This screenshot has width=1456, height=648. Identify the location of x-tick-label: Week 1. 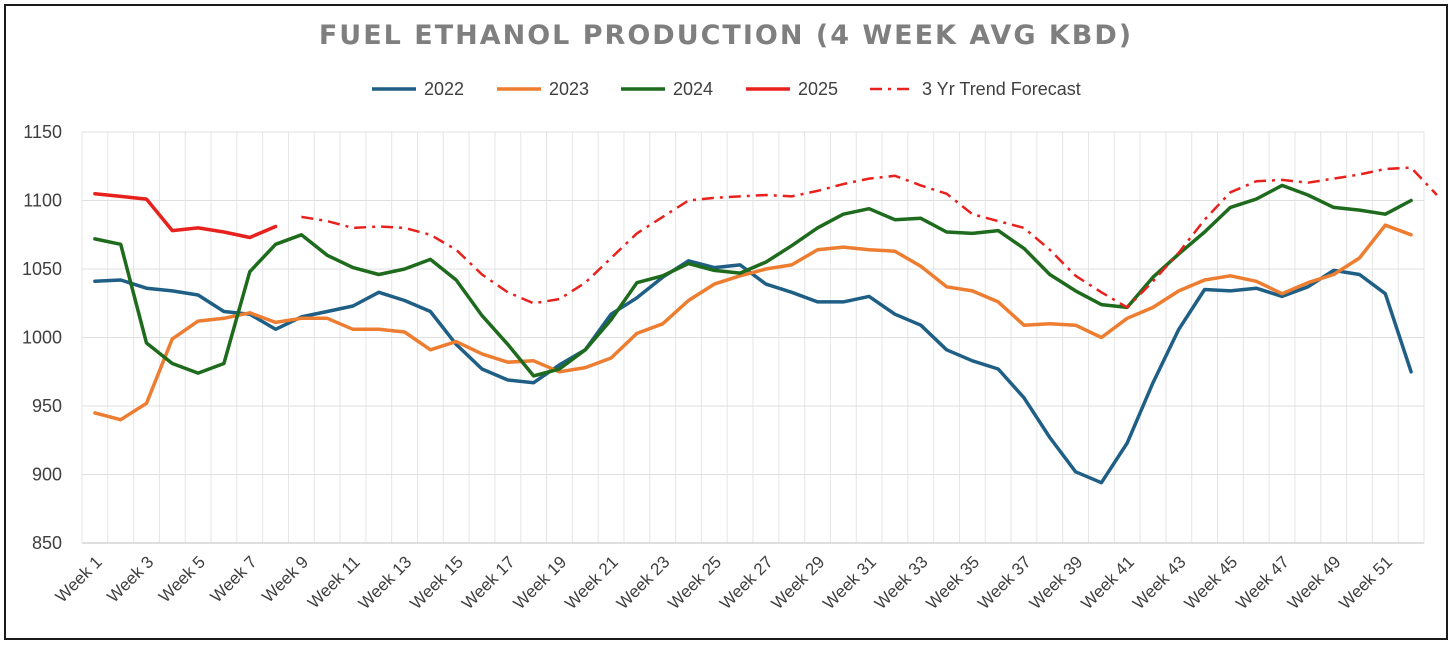
(79, 579).